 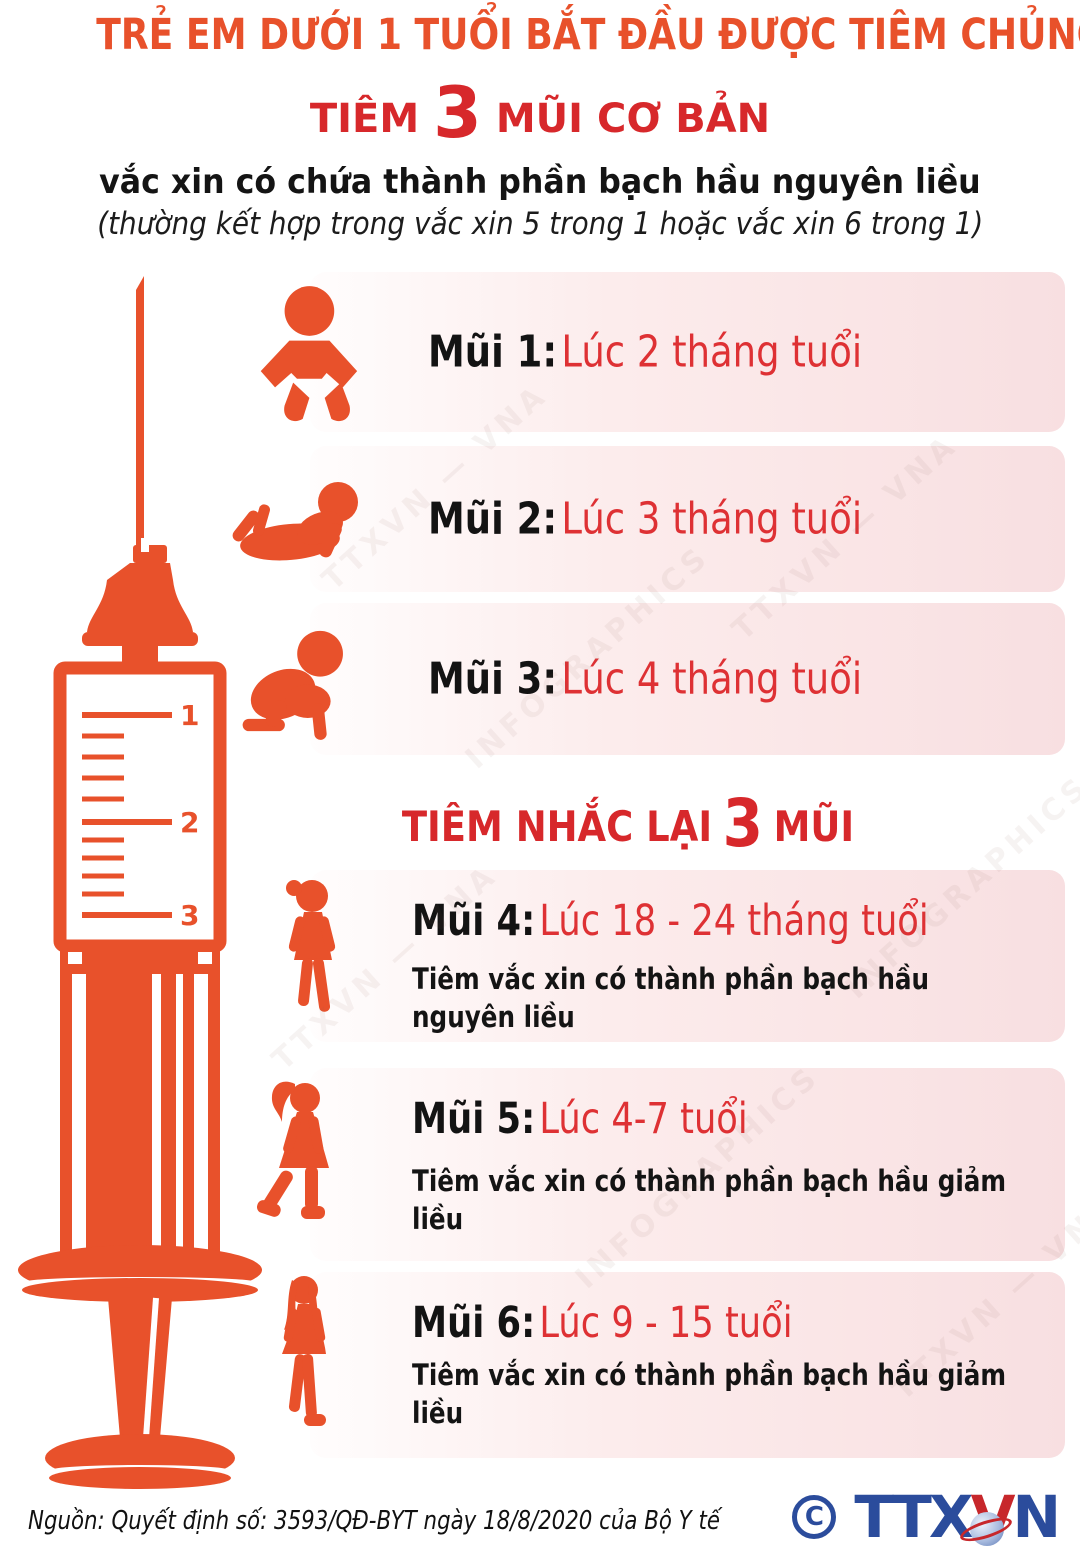 What do you see at coordinates (189, 715) in the screenshot?
I see `syringe-scale-1: 1` at bounding box center [189, 715].